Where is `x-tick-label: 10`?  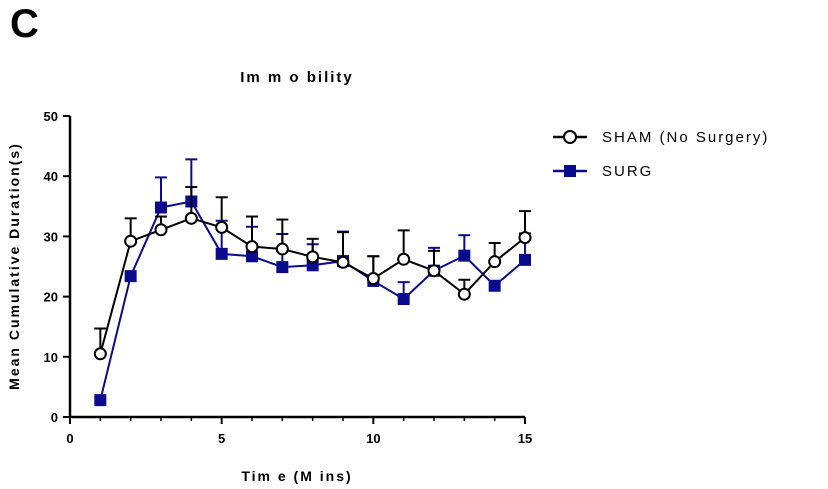
x-tick-label: 10 is located at coordinates (373, 438).